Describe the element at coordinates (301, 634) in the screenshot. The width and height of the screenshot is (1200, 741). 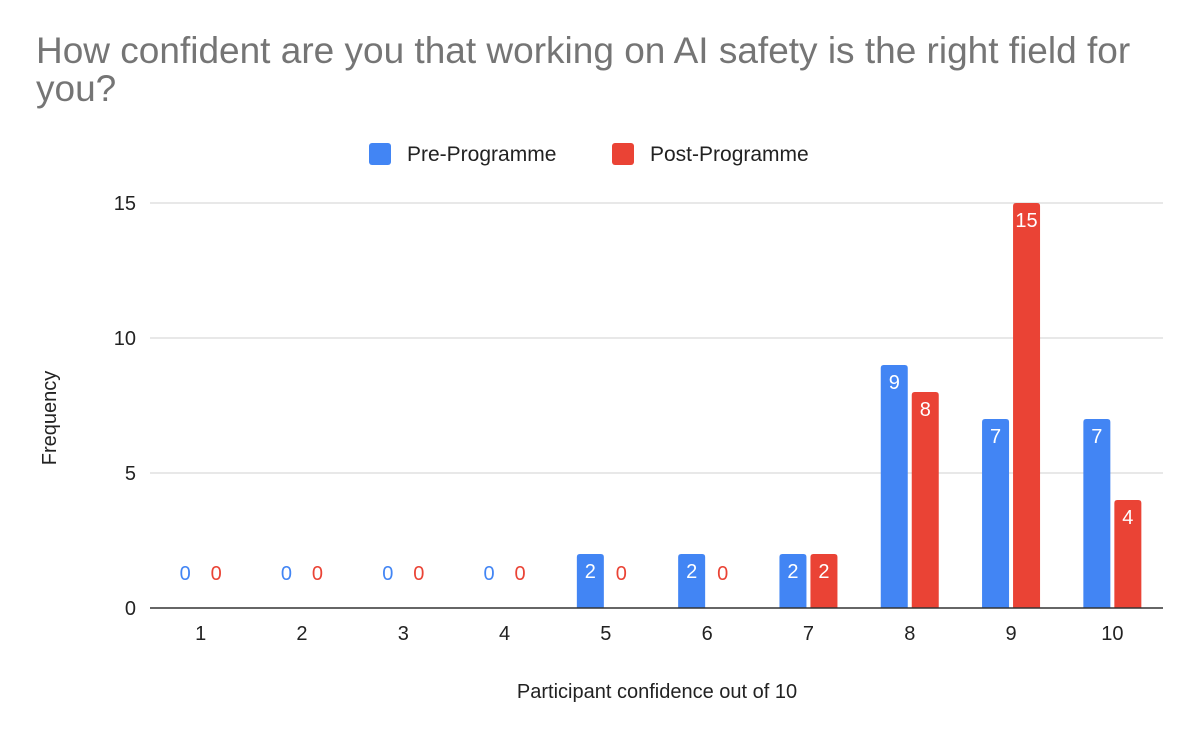
I see `x-tick-label: 2` at that location.